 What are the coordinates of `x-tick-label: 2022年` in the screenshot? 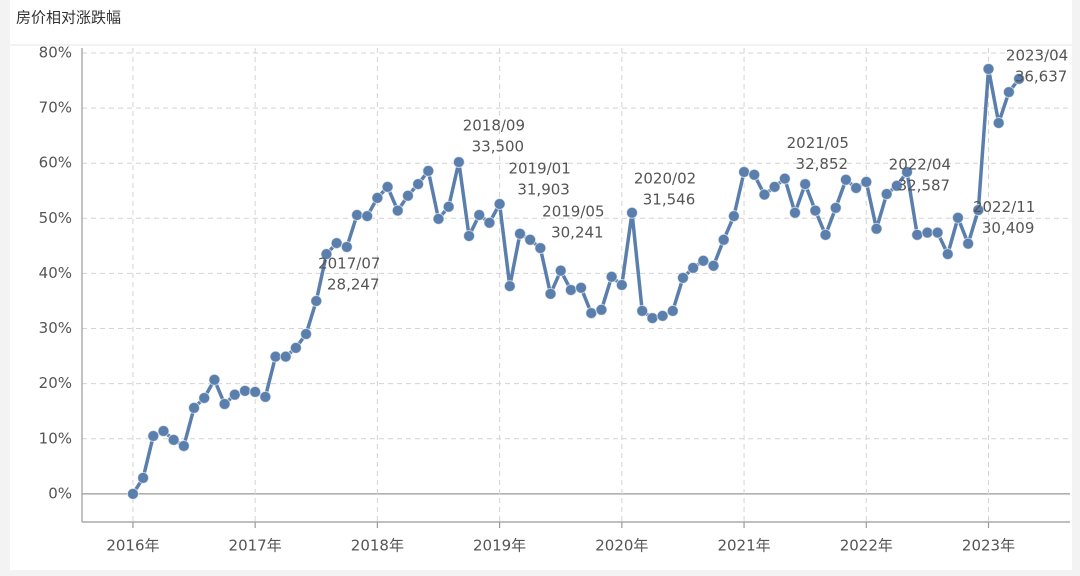 It's located at (866, 546).